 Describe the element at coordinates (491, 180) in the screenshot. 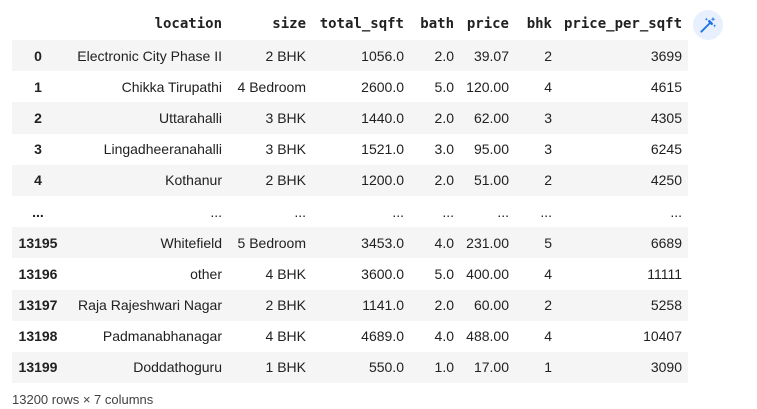

I see `cell-price: 51.00` at that location.